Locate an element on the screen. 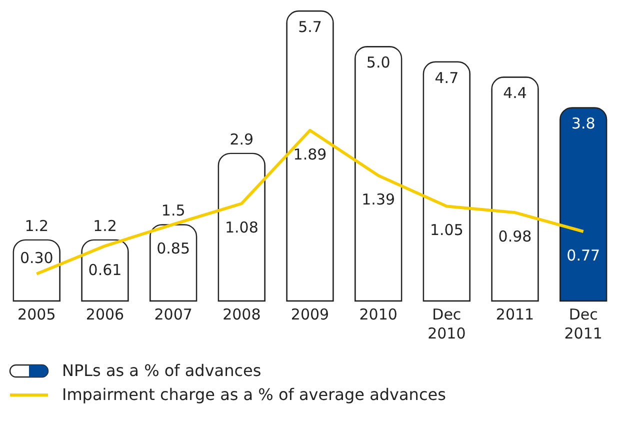 This screenshot has width=624, height=432. legend-label: Impairment charge as a % of average advances is located at coordinates (254, 394).